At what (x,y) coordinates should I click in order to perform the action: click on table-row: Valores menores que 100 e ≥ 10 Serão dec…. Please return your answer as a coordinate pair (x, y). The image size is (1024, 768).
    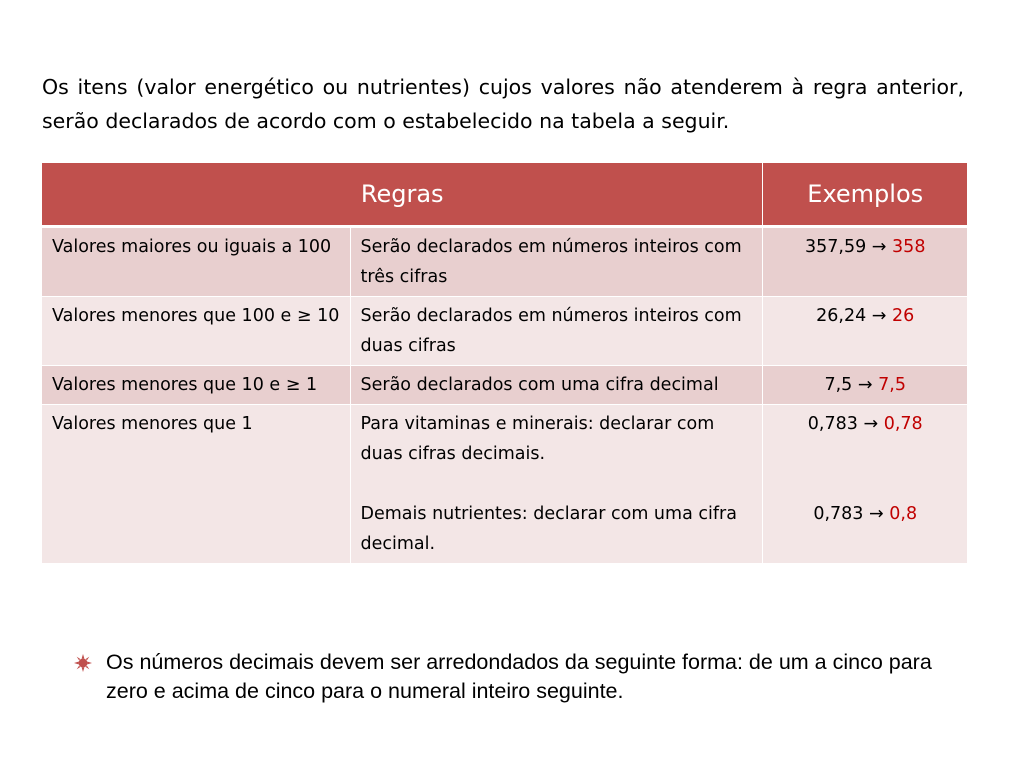
    Looking at the image, I should click on (504, 331).